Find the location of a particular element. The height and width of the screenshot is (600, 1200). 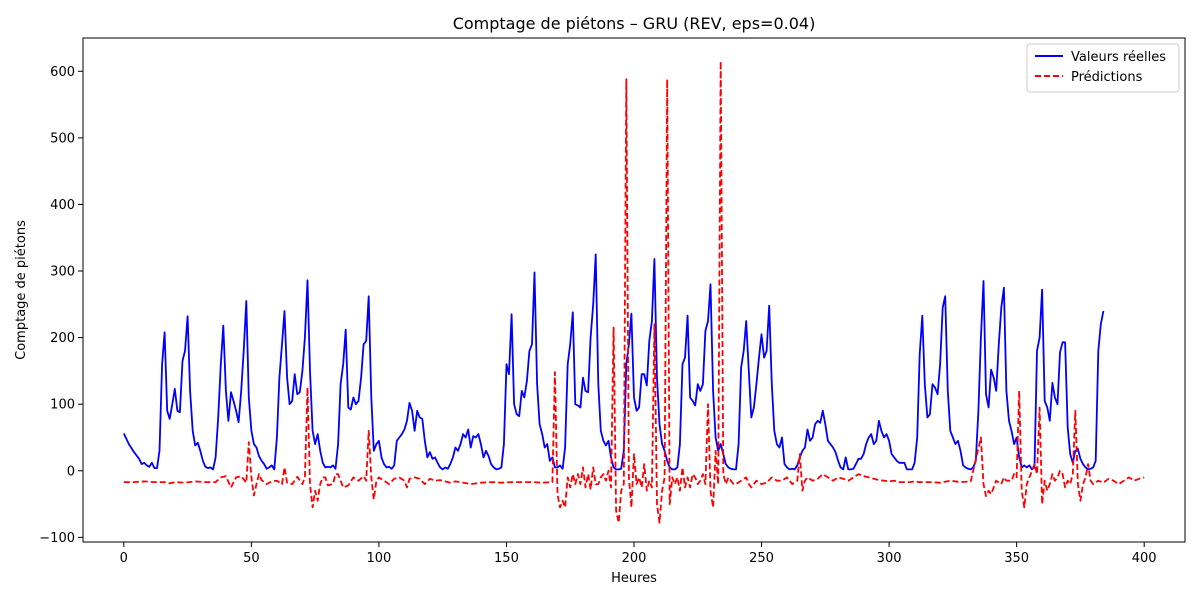

x-tick-label: 300 is located at coordinates (889, 558).